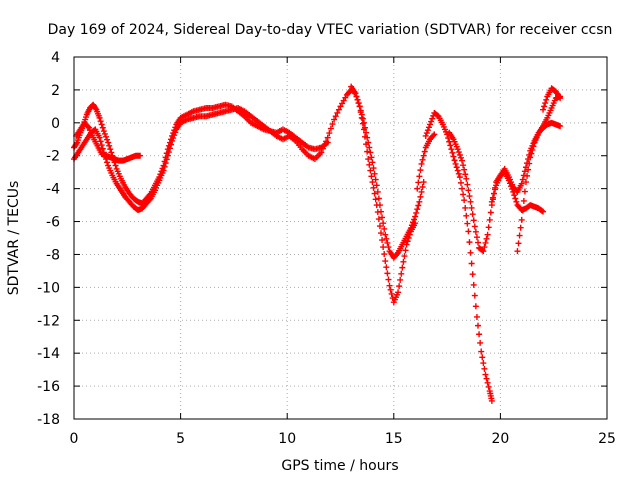 The width and height of the screenshot is (640, 485). What do you see at coordinates (426, 161) in the screenshot?
I see `series-sat-track-i` at bounding box center [426, 161].